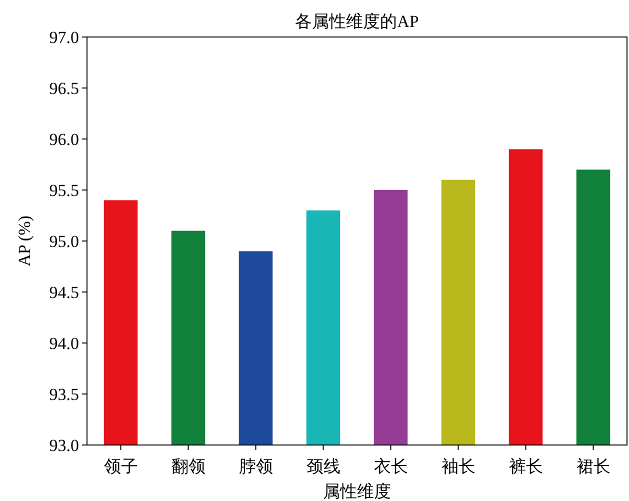 Image resolution: width=629 pixels, height=501 pixels. I want to click on x-tick-label: 裙长, so click(593, 466).